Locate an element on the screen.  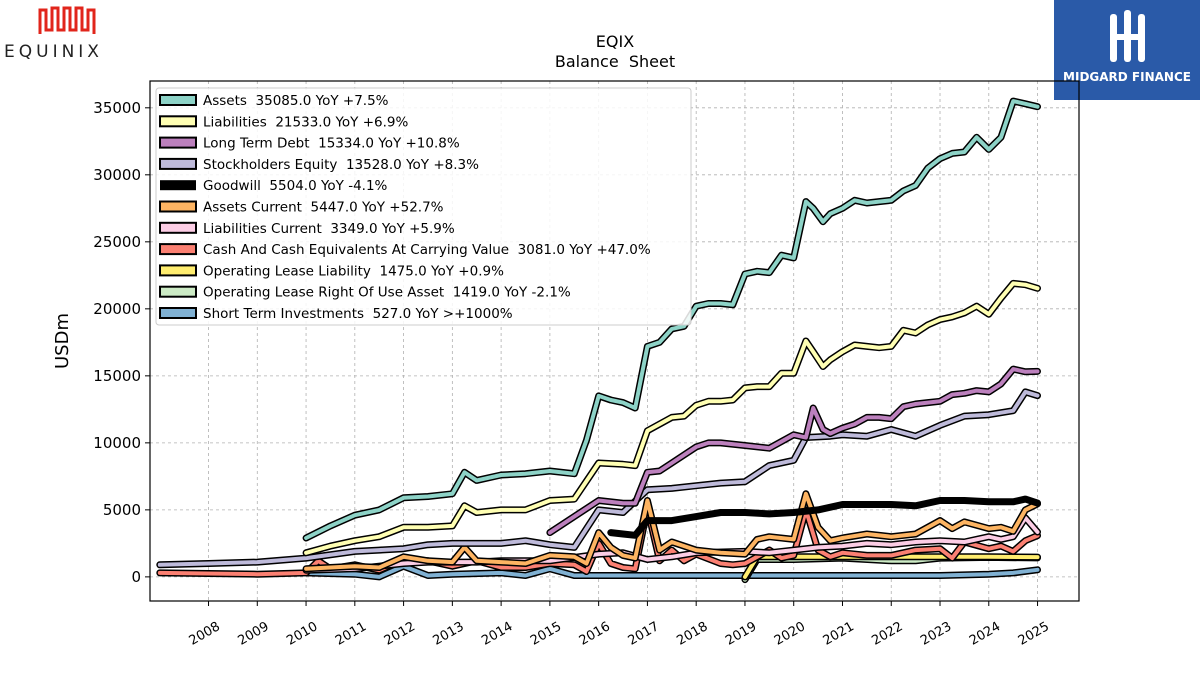
x-tick-label: 2013 is located at coordinates (449, 634).